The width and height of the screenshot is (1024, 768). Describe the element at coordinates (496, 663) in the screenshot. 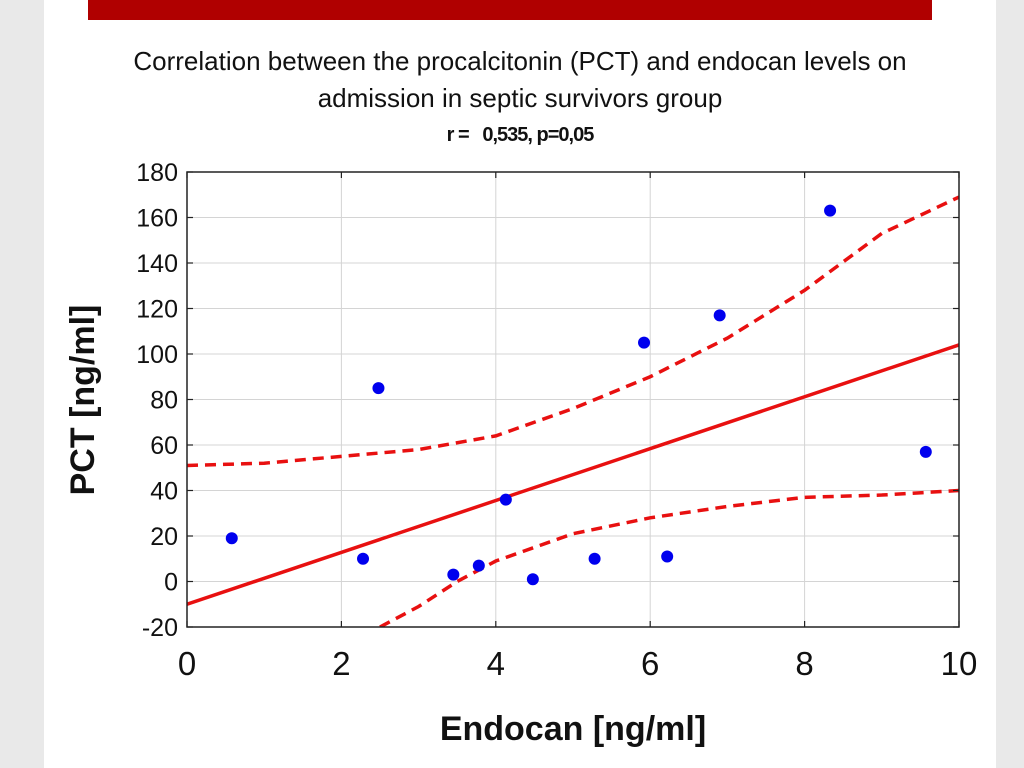

I see `x-tick-label: 4` at that location.